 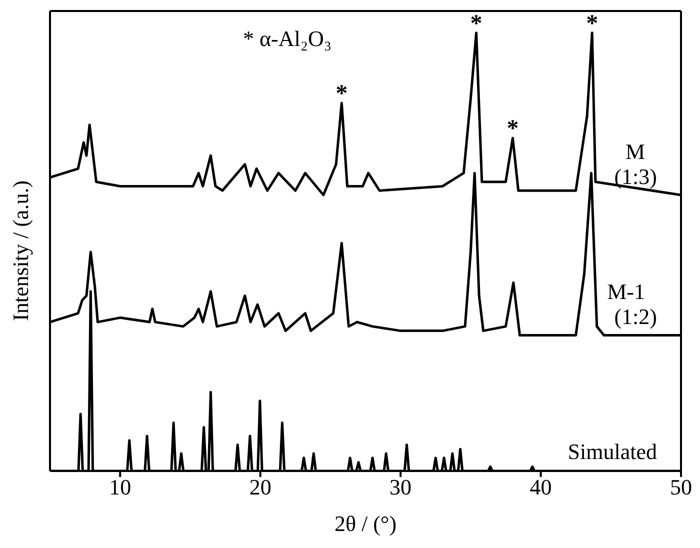 What do you see at coordinates (260, 487) in the screenshot?
I see `x-tick-label: 20` at bounding box center [260, 487].